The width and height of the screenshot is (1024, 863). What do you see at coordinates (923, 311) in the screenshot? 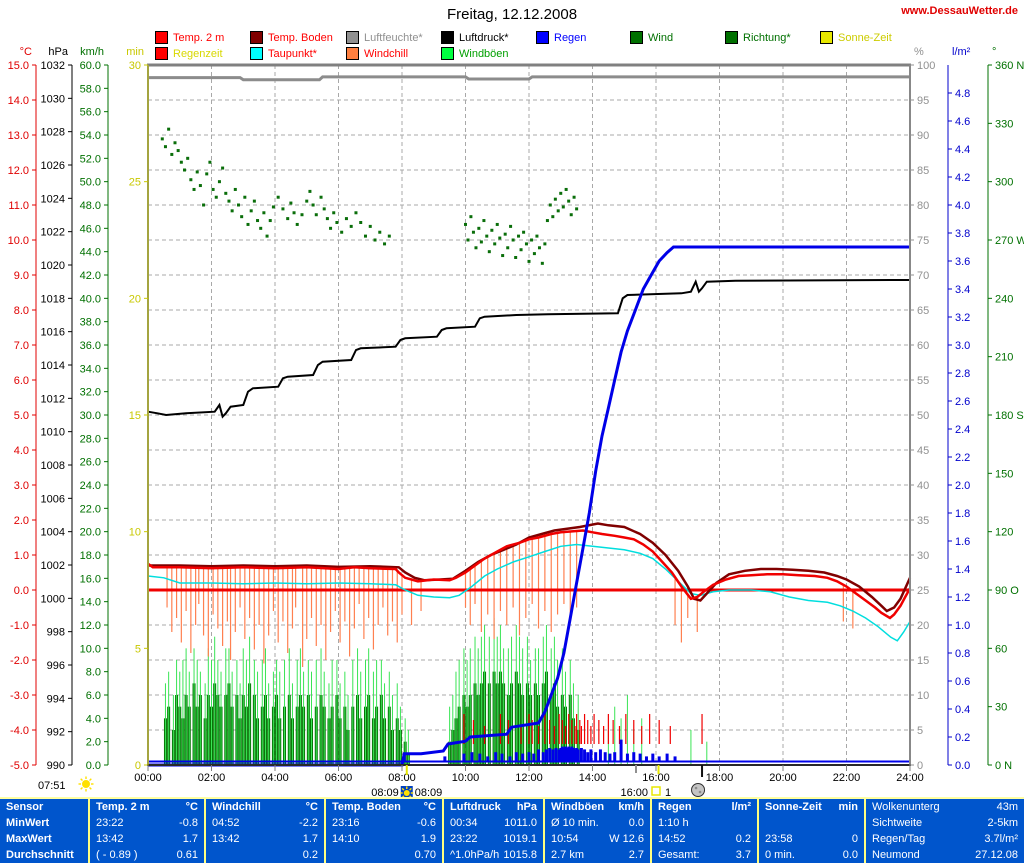
I see `tick-label: 65` at bounding box center [923, 311].